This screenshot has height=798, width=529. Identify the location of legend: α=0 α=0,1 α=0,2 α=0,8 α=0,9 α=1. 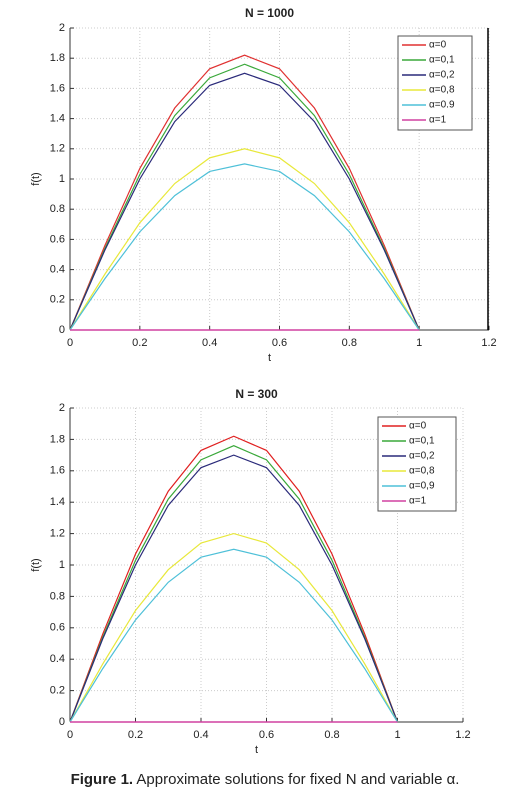
(417, 464).